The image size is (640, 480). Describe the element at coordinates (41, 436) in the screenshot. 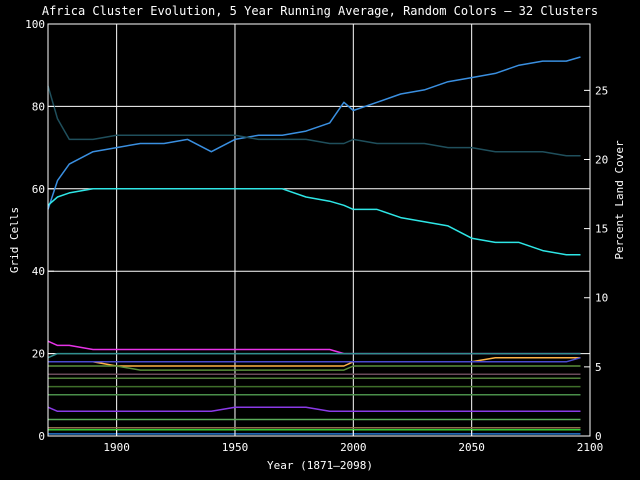

I see `y-tick-label: 0` at that location.